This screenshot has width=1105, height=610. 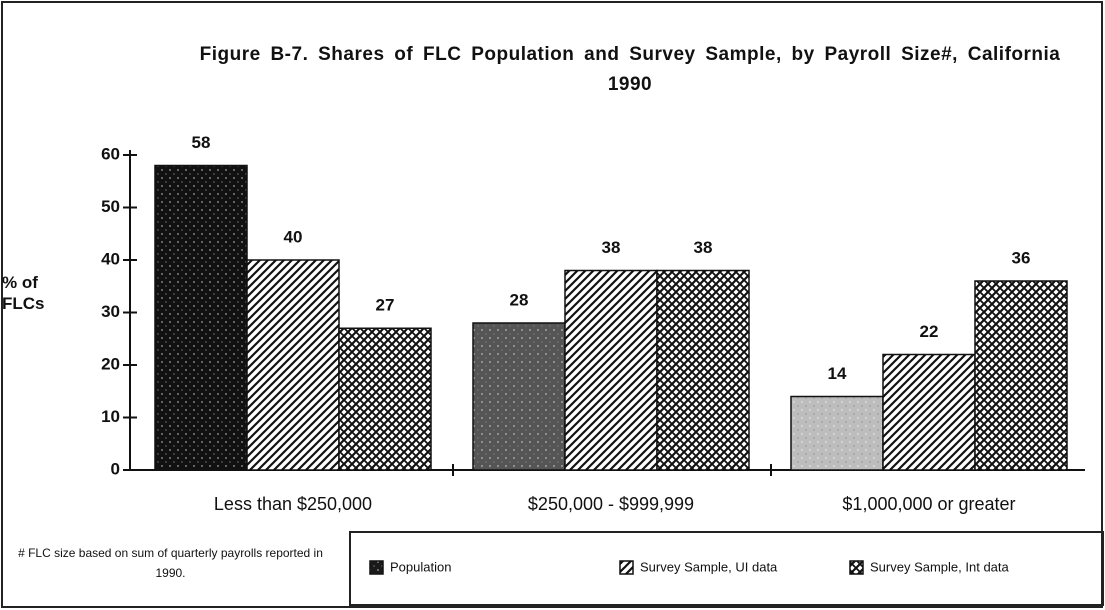 I want to click on y-tick-label: 10, so click(x=110, y=416).